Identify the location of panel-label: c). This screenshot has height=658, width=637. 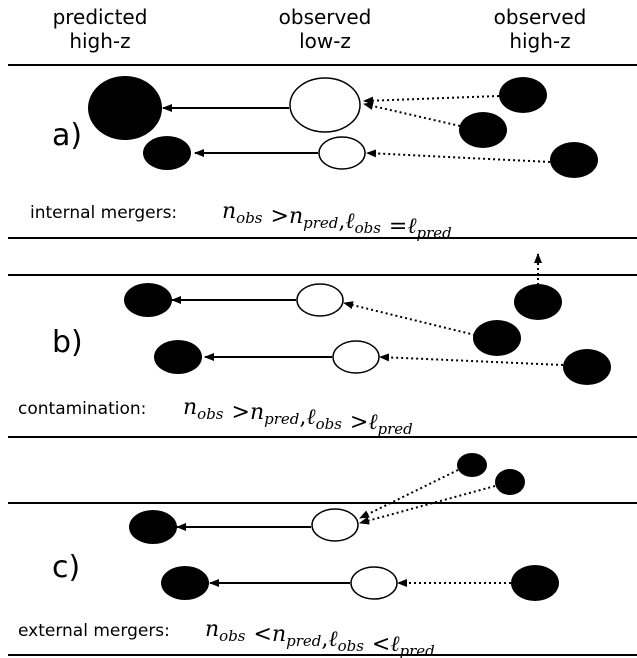
(66, 567).